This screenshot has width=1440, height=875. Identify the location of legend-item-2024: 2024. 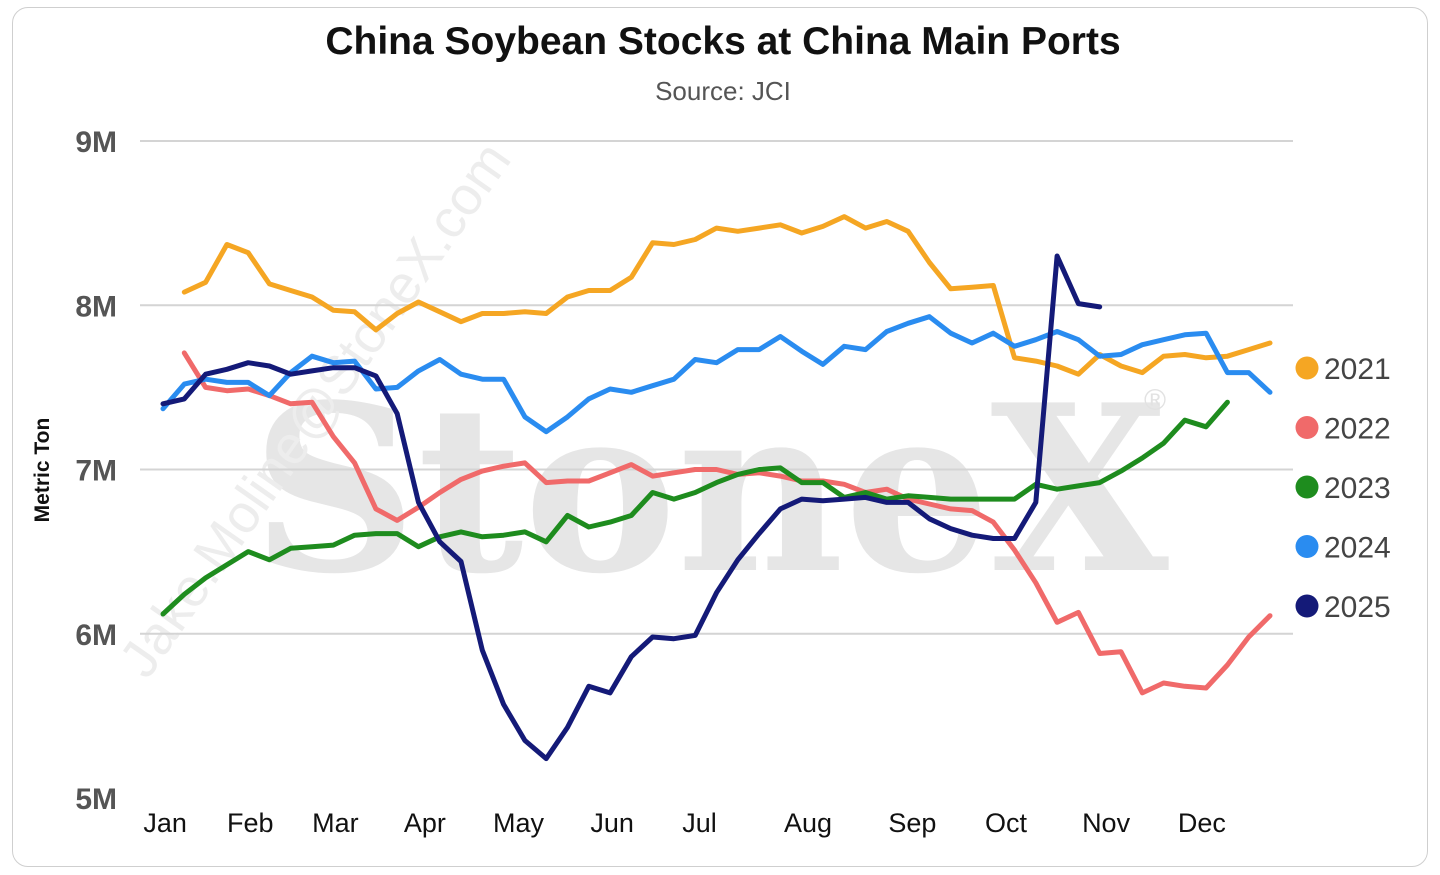
(1343, 548).